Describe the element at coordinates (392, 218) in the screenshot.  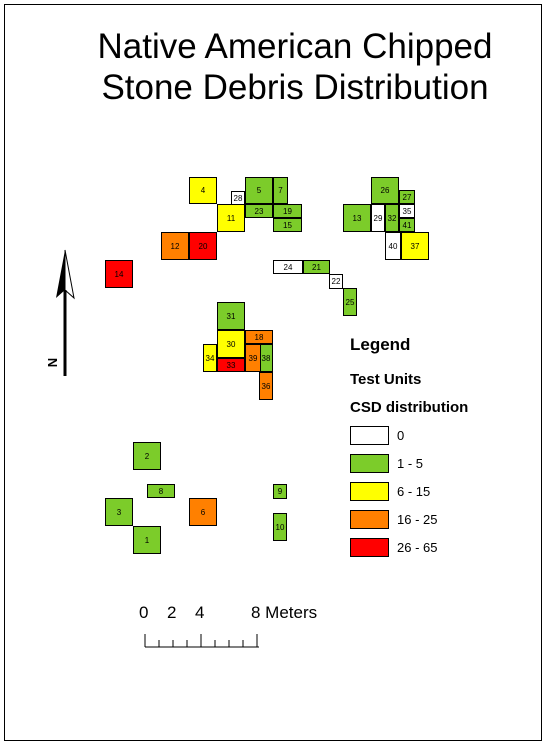
I see `test-unit-32: 32` at that location.